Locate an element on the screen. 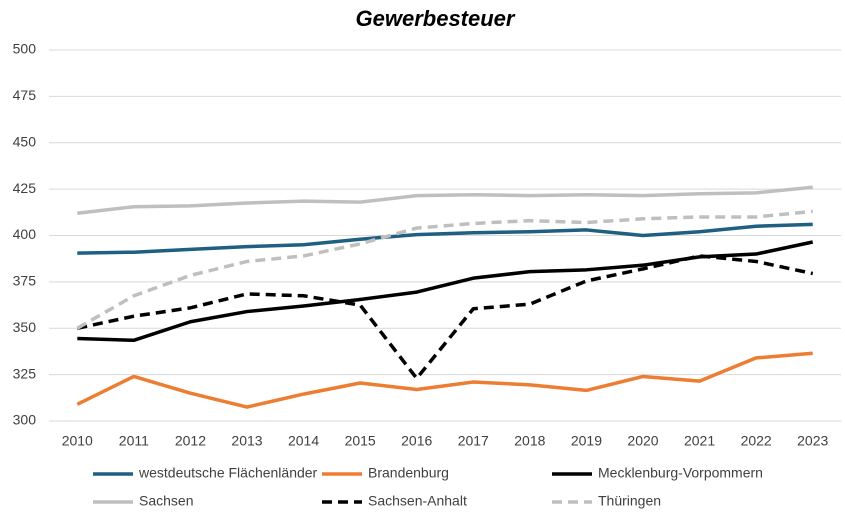 The image size is (845, 514). x-tick-label: 2018 is located at coordinates (529, 441).